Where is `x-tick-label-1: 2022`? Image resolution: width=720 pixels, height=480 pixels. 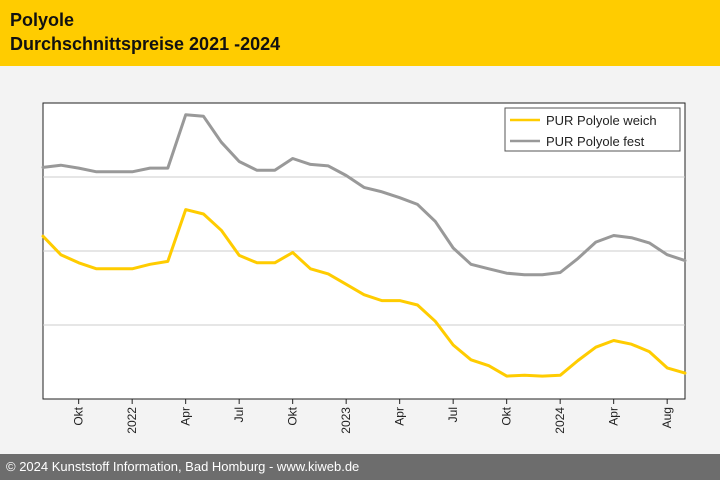 x-tick-label-1: 2022 is located at coordinates (132, 420).